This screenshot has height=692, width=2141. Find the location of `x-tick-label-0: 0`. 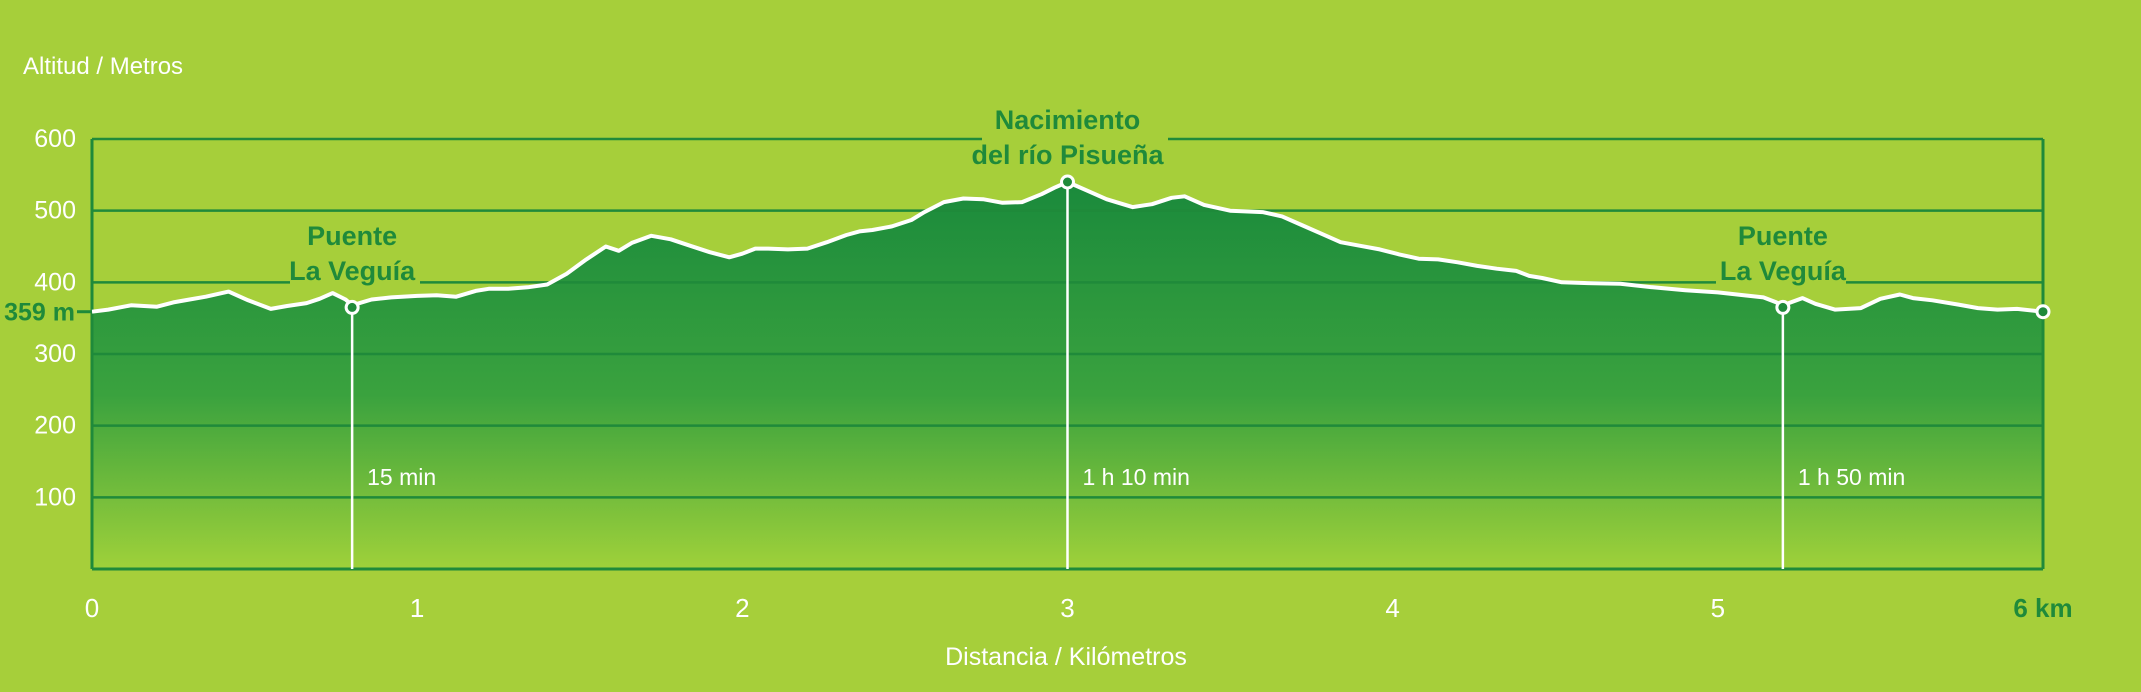

x-tick-label-0: 0 is located at coordinates (92, 608).